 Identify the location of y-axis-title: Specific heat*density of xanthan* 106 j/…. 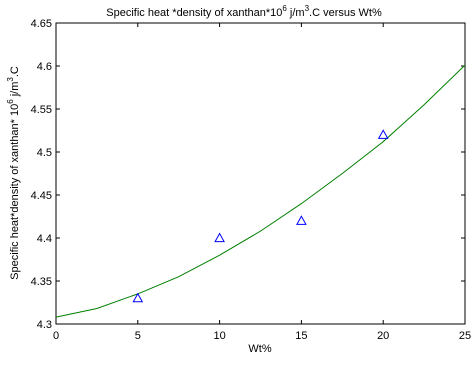
(13, 173).